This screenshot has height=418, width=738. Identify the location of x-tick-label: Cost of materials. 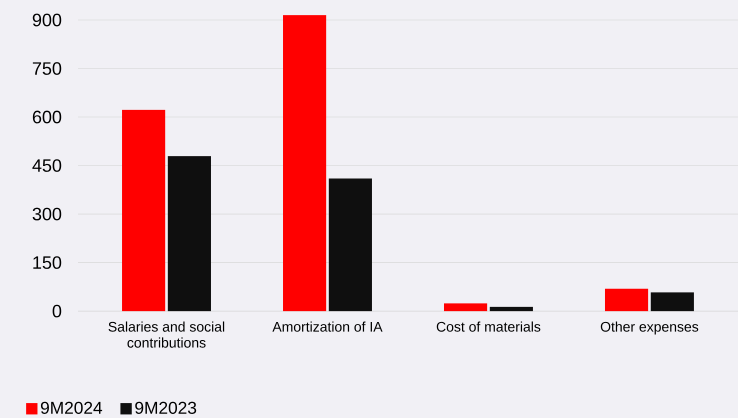
(488, 326).